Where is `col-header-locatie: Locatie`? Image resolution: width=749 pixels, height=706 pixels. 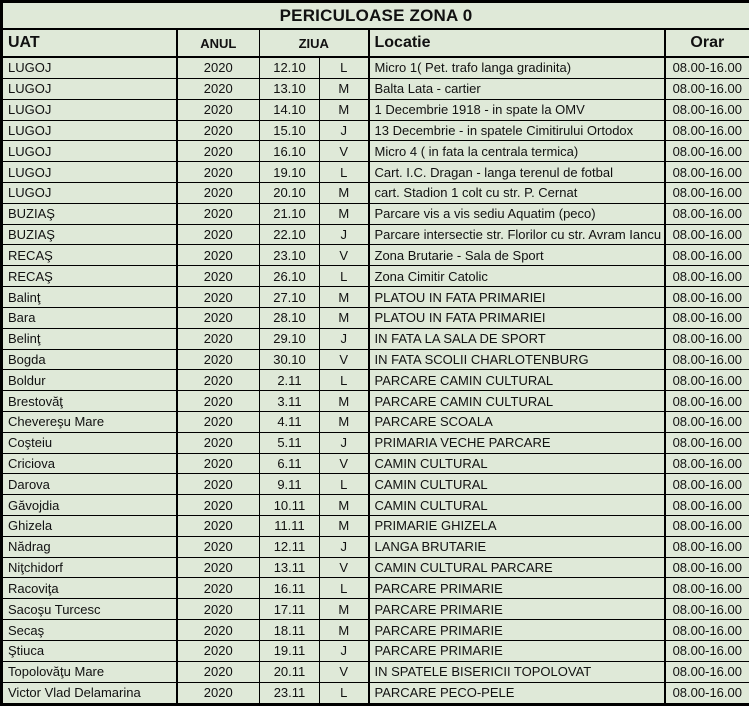 col-header-locatie: Locatie is located at coordinates (516, 43).